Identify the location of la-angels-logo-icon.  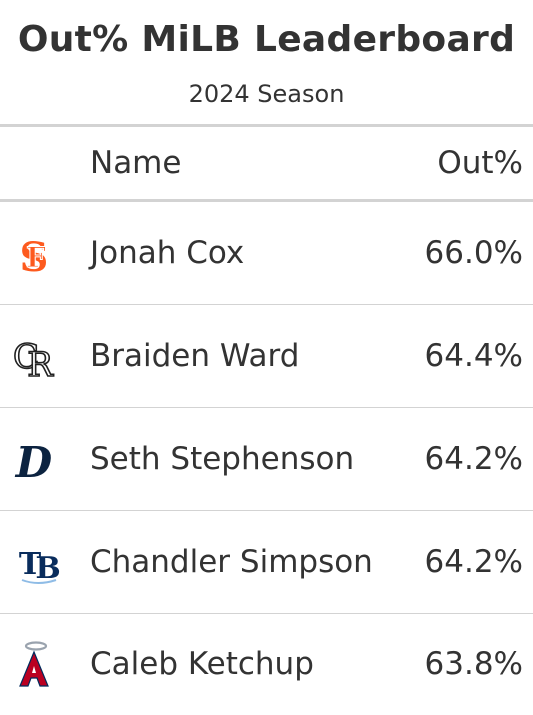
(34, 664).